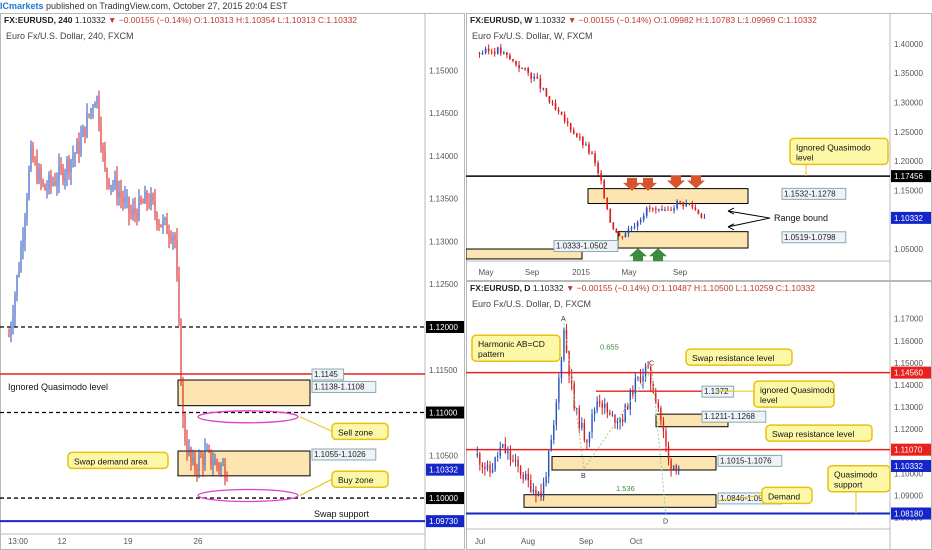  What do you see at coordinates (746, 498) in the screenshot?
I see `daily-zone-label-4: 1.0846-1.0903` at bounding box center [746, 498].